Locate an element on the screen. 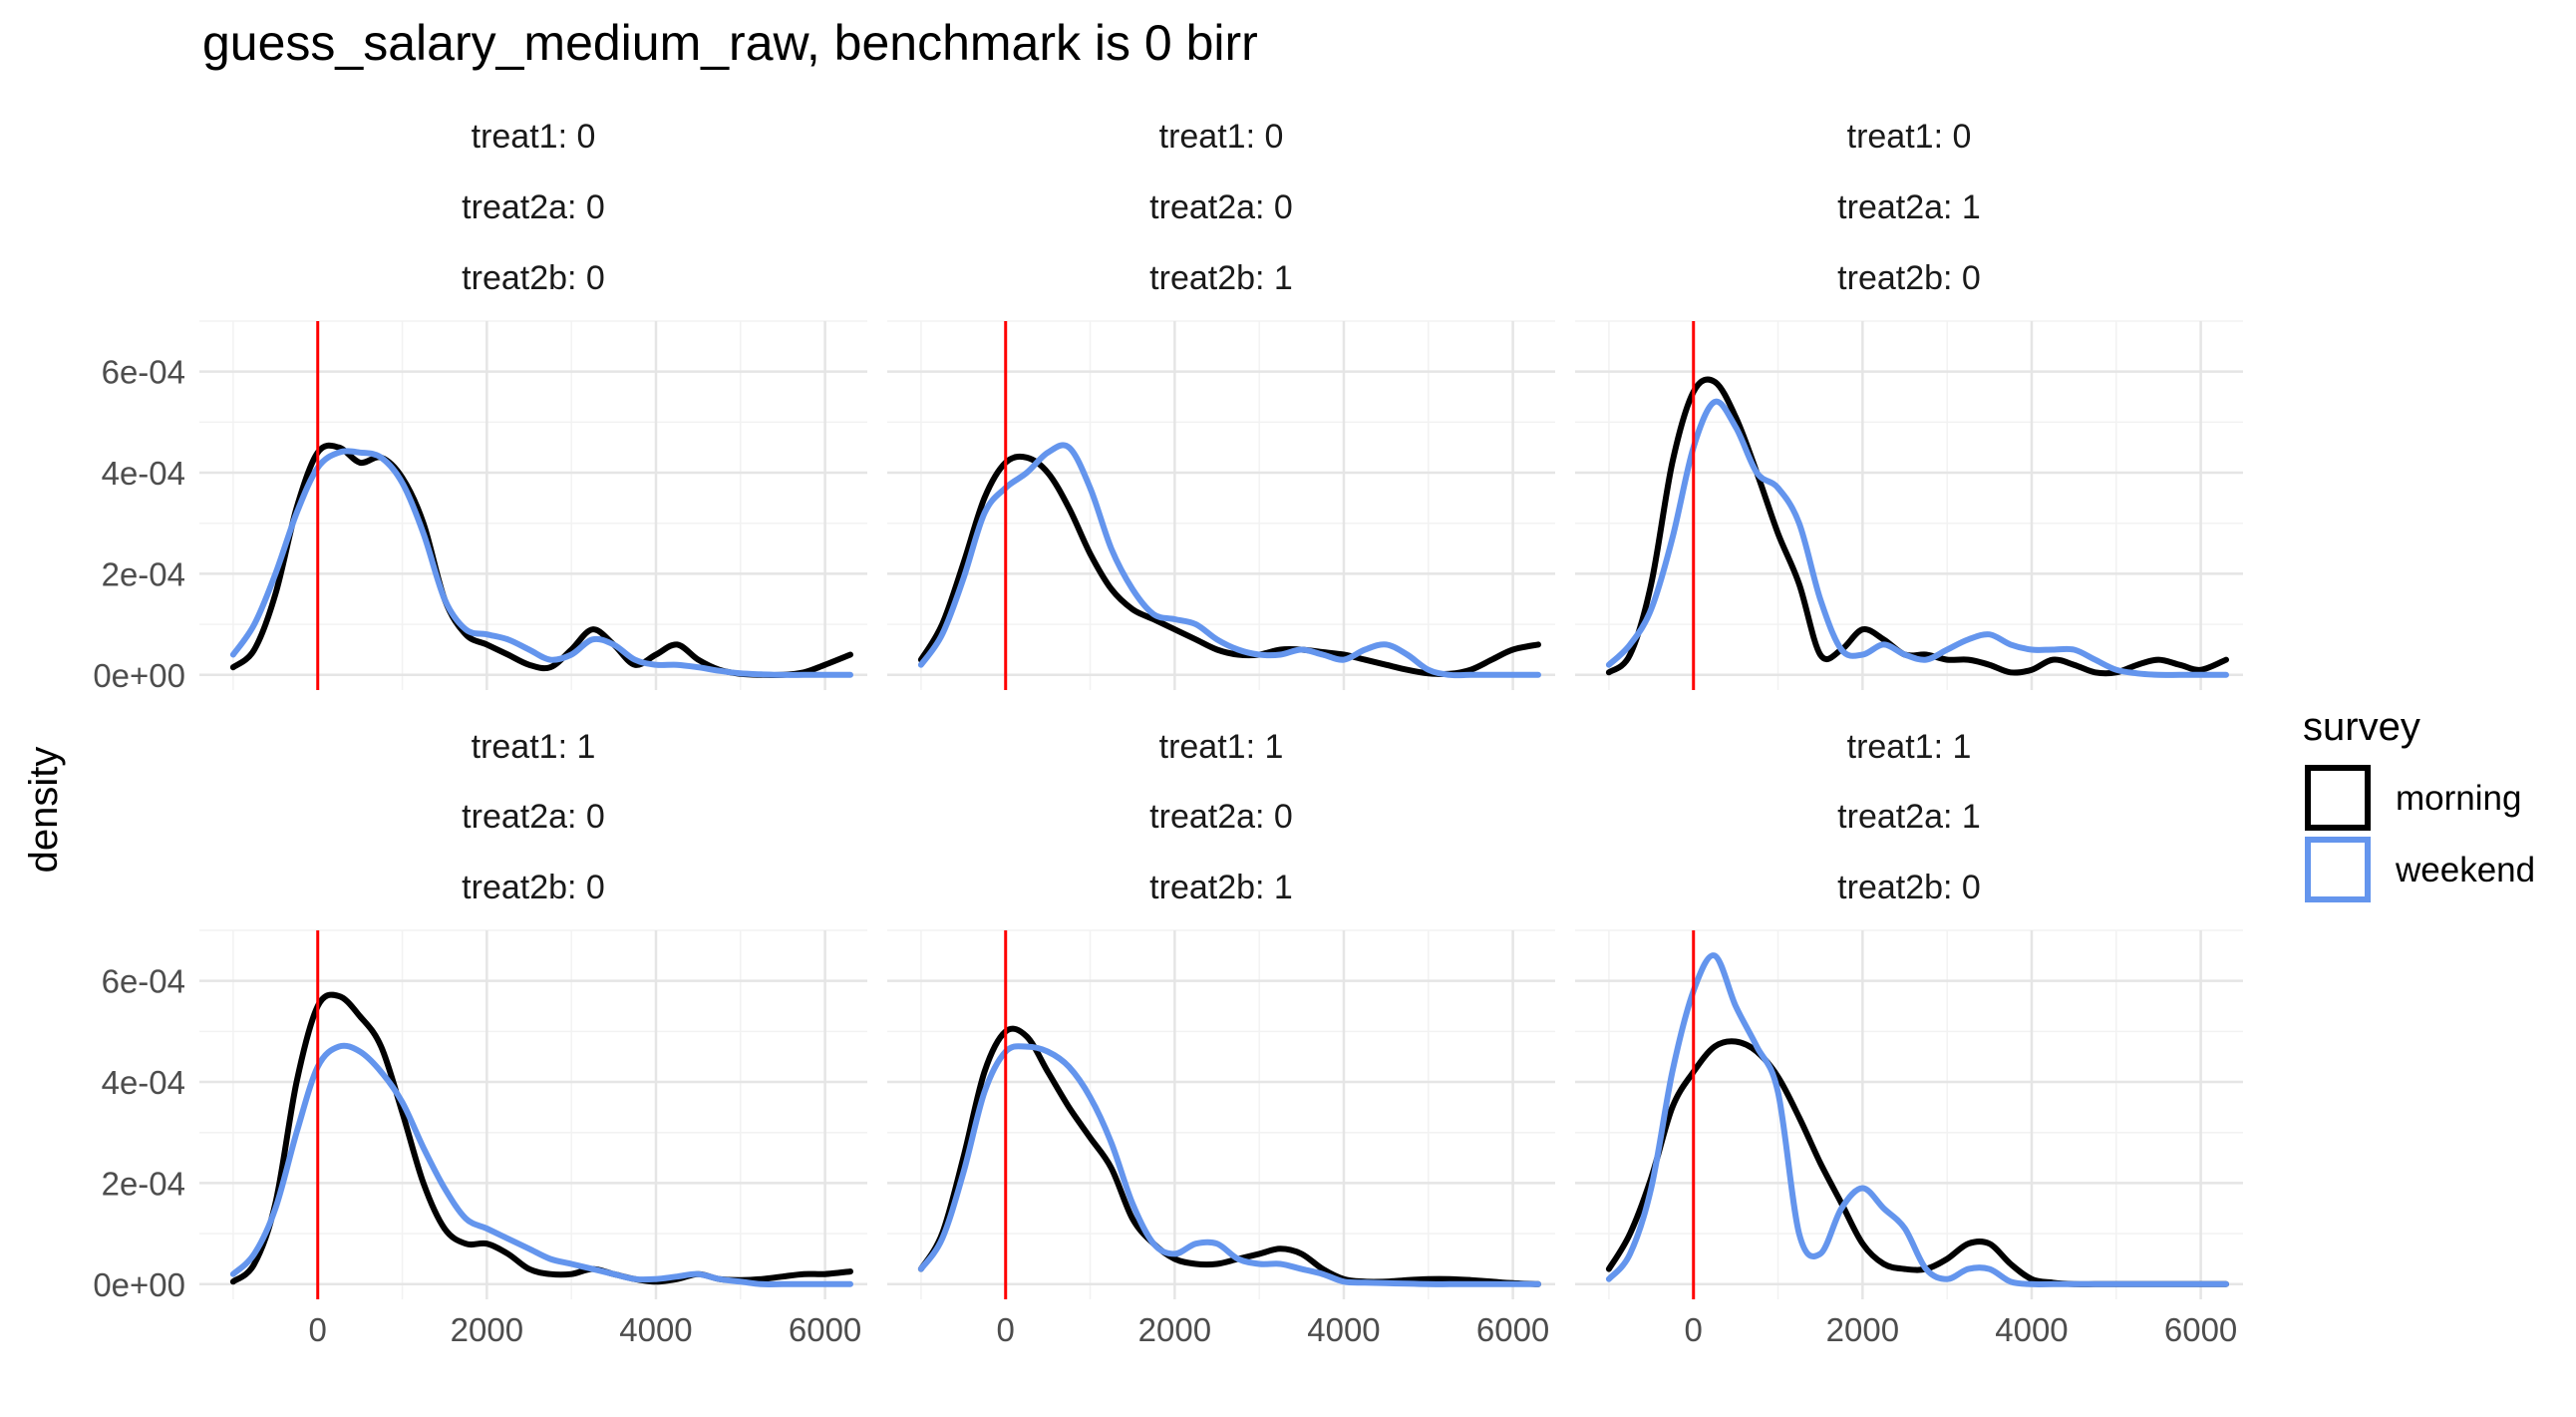 The width and height of the screenshot is (2576, 1417). y-axis-title: density is located at coordinates (44, 810).